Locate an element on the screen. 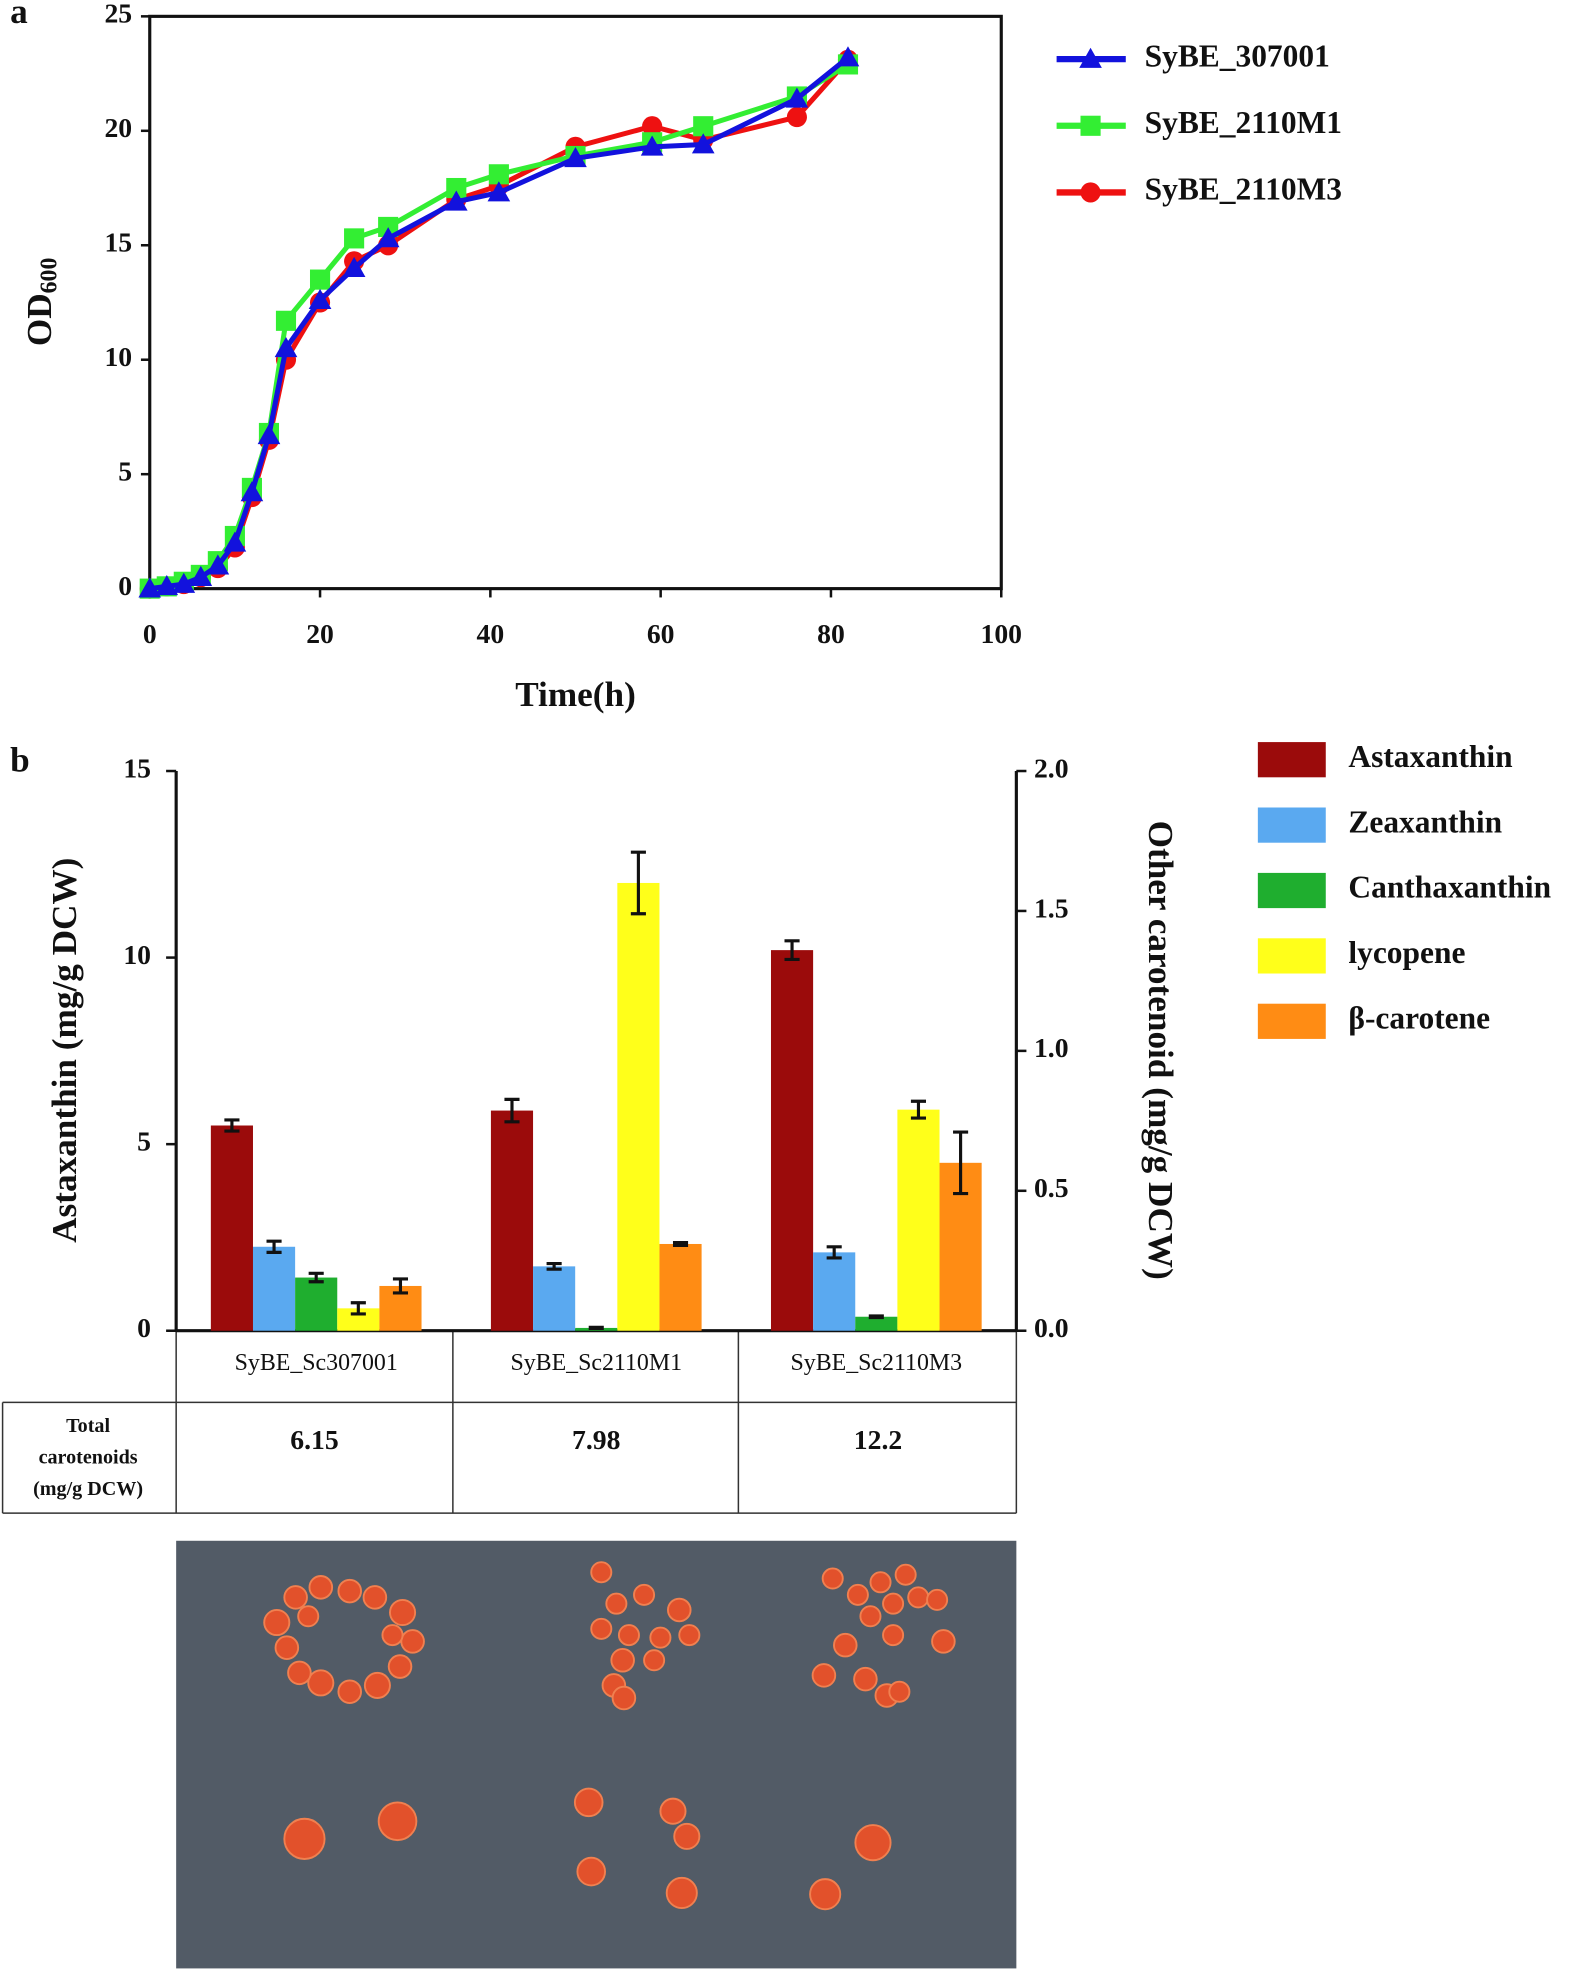 Image resolution: width=1595 pixels, height=1981 pixels. x-tick-label: 80 is located at coordinates (831, 633).